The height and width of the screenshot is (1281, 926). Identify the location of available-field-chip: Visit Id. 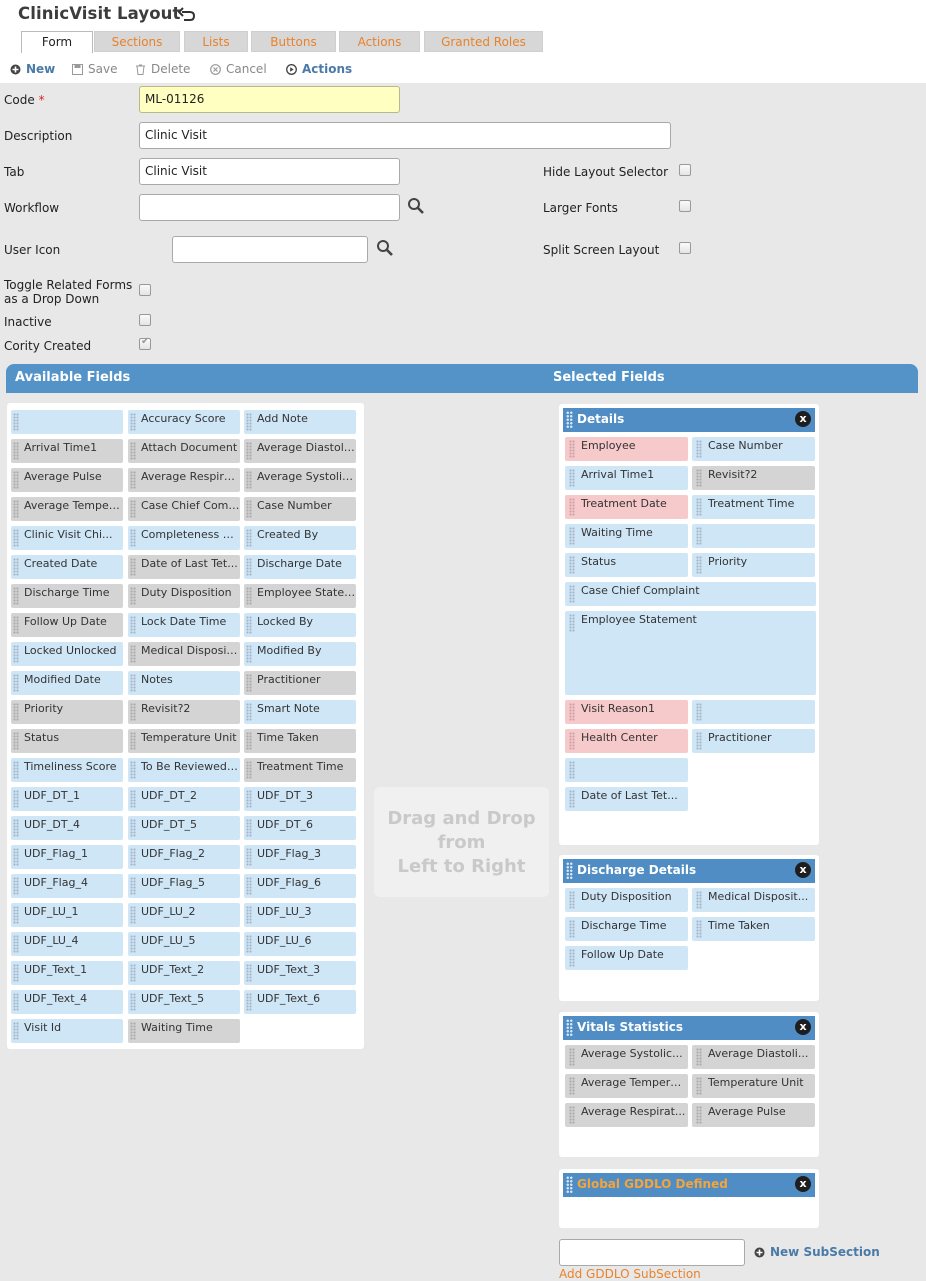
(67, 1031).